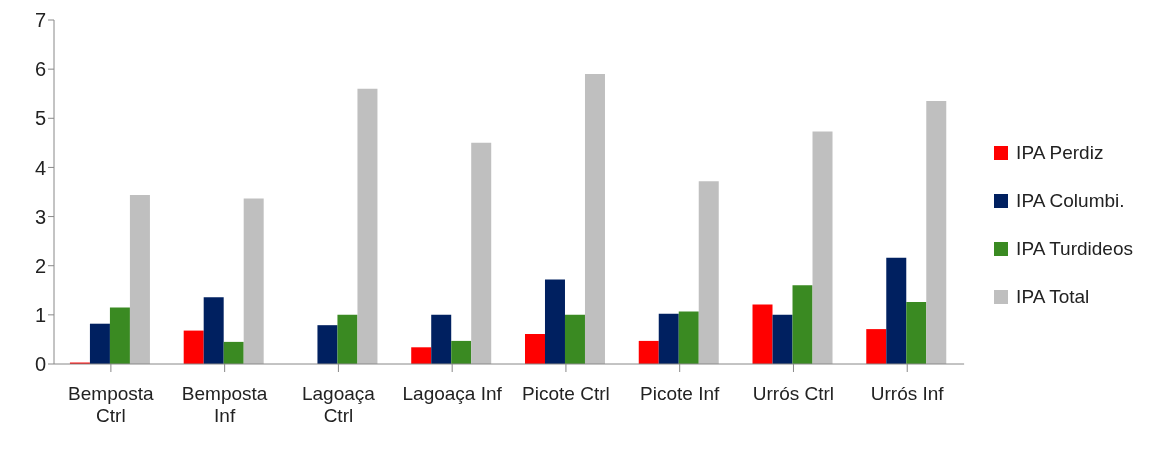 The height and width of the screenshot is (450, 1155). I want to click on x-tick-label: Urrós Ctrl, so click(793, 393).